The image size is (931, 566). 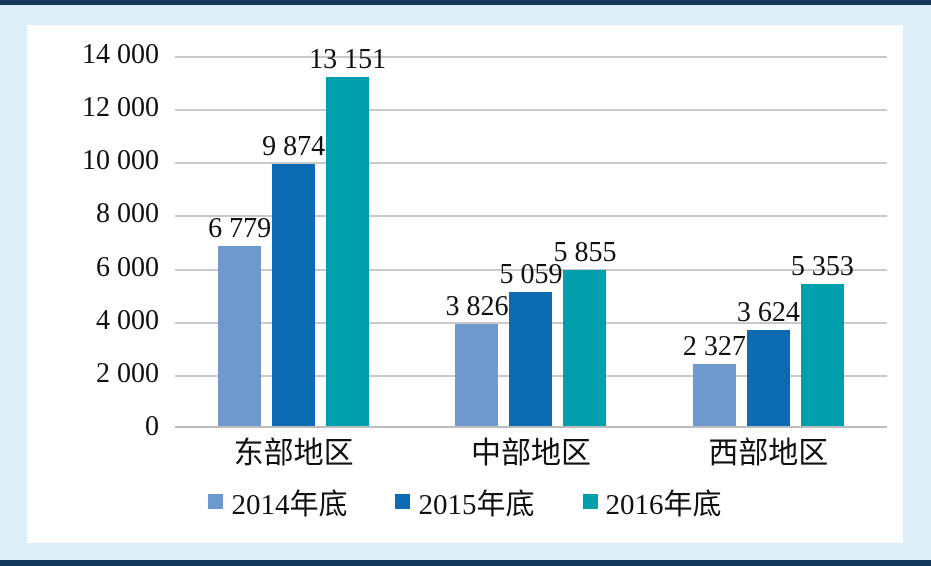 I want to click on bar-value-label: 3 826, so click(x=477, y=307).